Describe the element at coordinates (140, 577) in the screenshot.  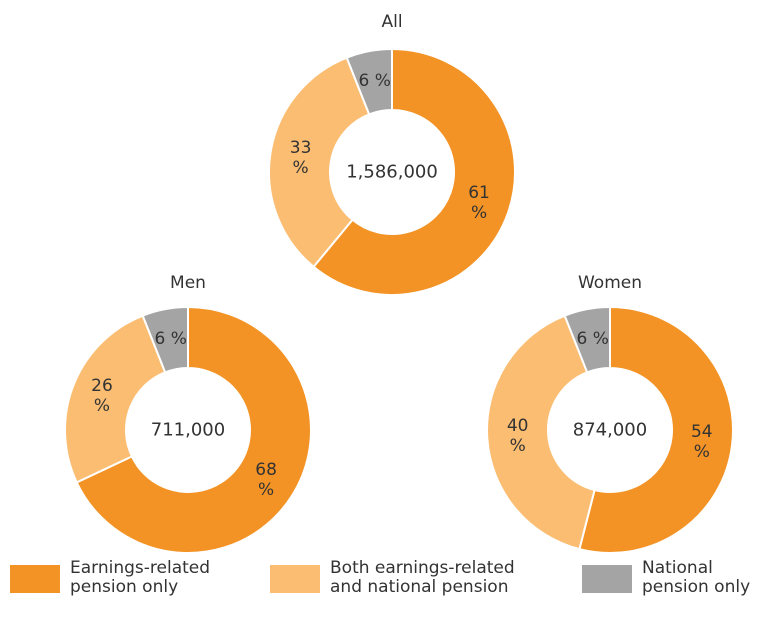
I see `legend-label: Earnings-related pension only` at that location.